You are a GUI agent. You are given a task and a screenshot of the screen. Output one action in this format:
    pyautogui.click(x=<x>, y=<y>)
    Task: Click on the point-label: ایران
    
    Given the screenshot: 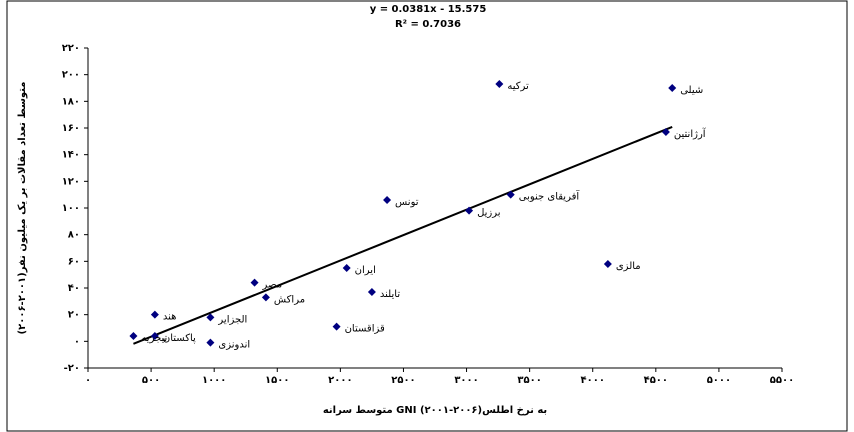 What is the action you would take?
    pyautogui.click(x=365, y=270)
    